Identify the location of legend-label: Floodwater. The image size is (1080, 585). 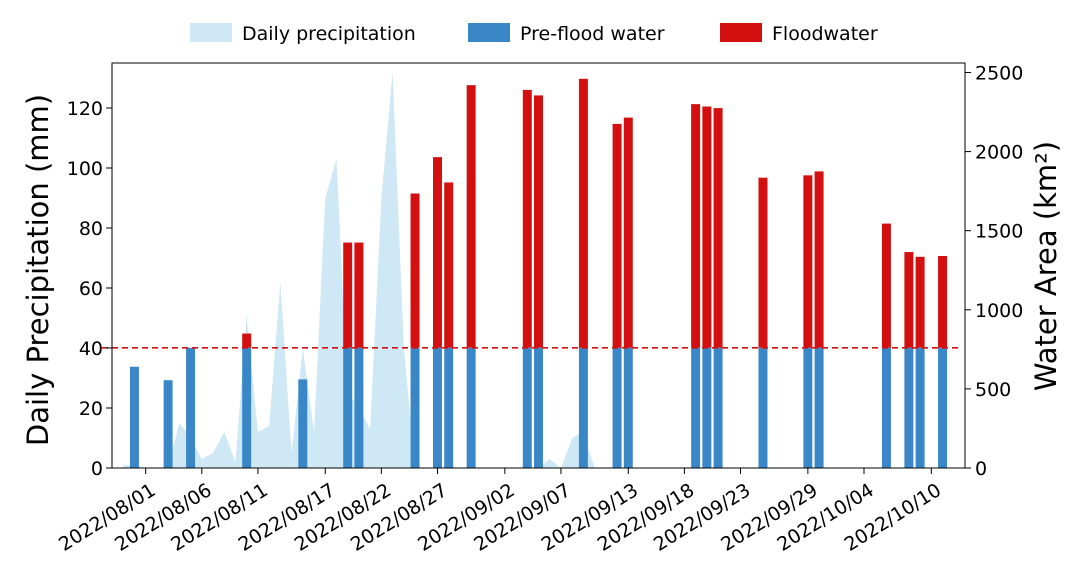
(825, 34).